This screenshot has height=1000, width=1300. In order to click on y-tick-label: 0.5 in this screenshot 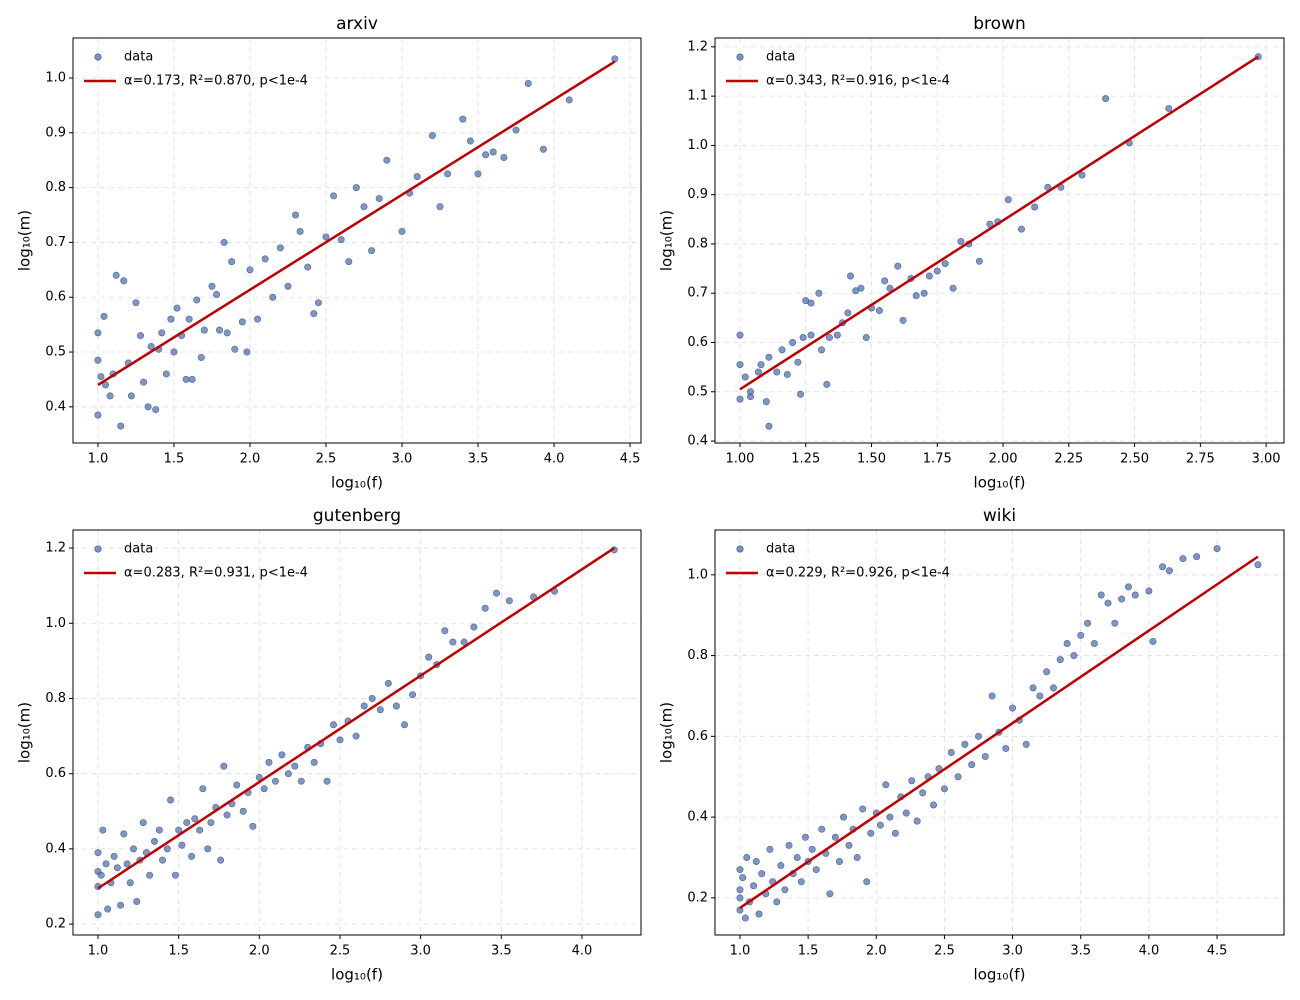, I will do `click(697, 391)`.